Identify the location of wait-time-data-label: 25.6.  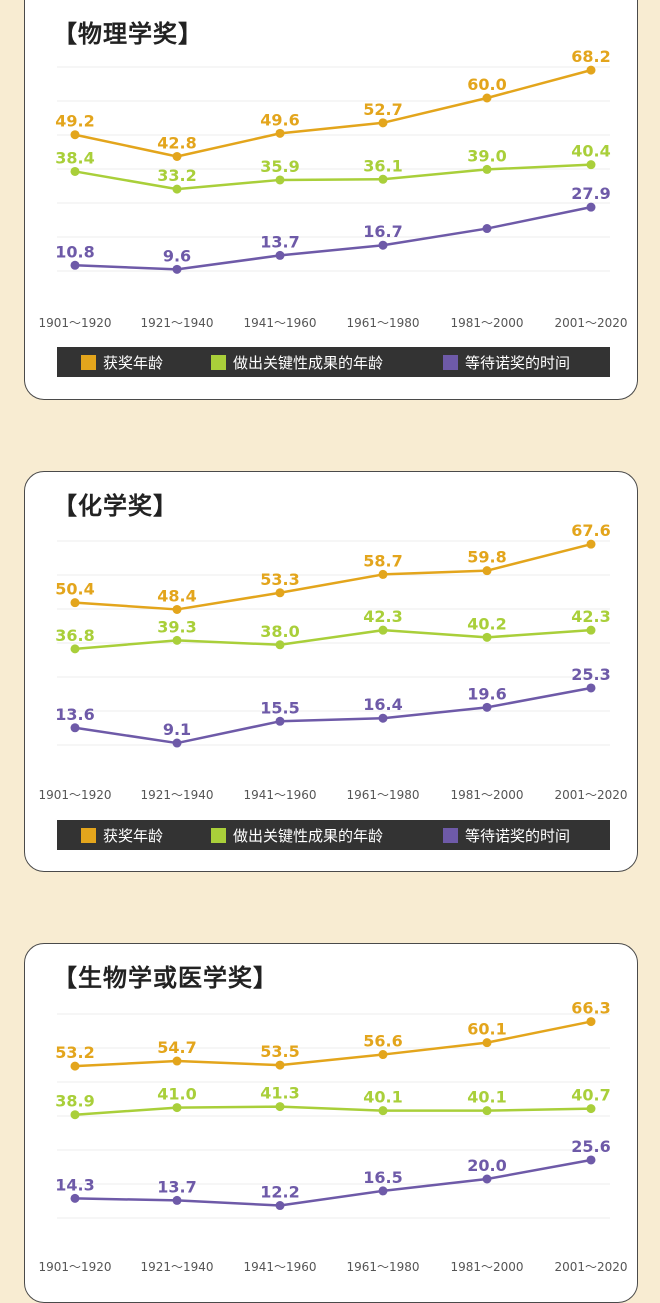
(590, 1146).